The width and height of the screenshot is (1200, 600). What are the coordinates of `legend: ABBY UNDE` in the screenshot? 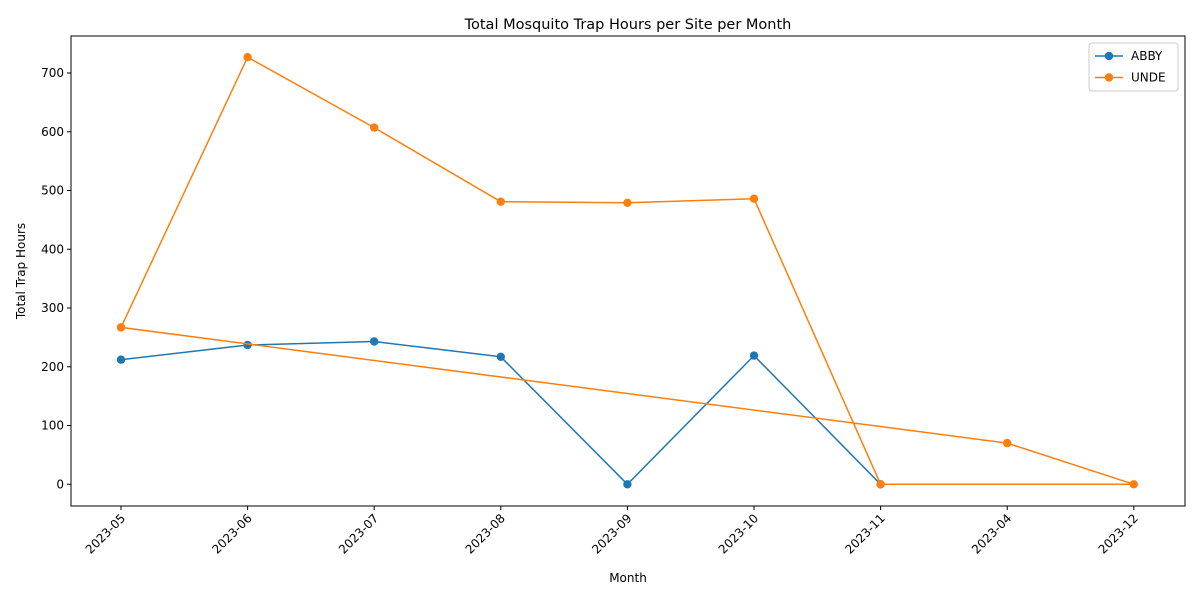 It's located at (1133, 67).